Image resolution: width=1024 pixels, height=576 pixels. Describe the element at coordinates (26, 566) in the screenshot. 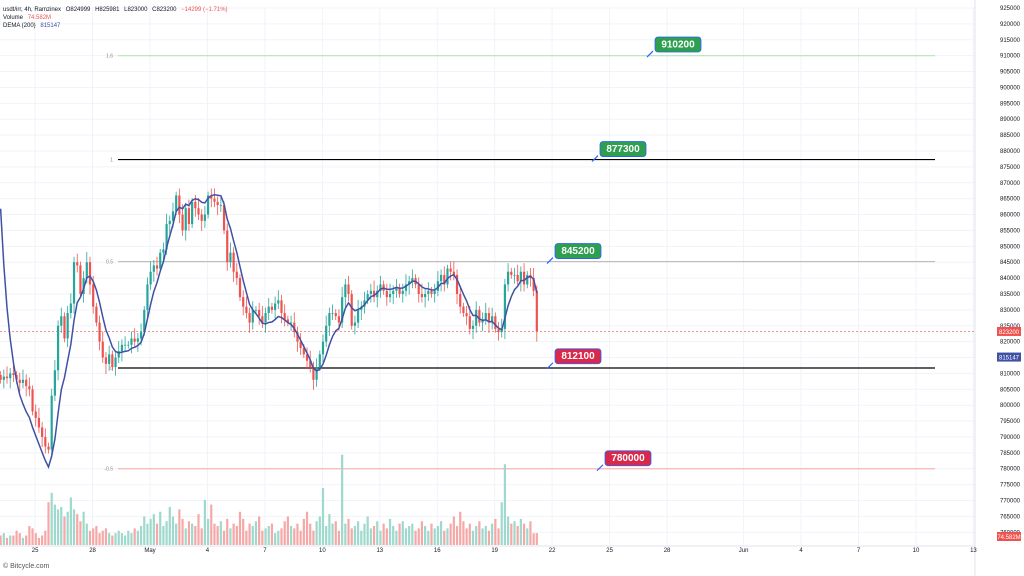

I see `brand-footer: © Bitcycle.com` at that location.